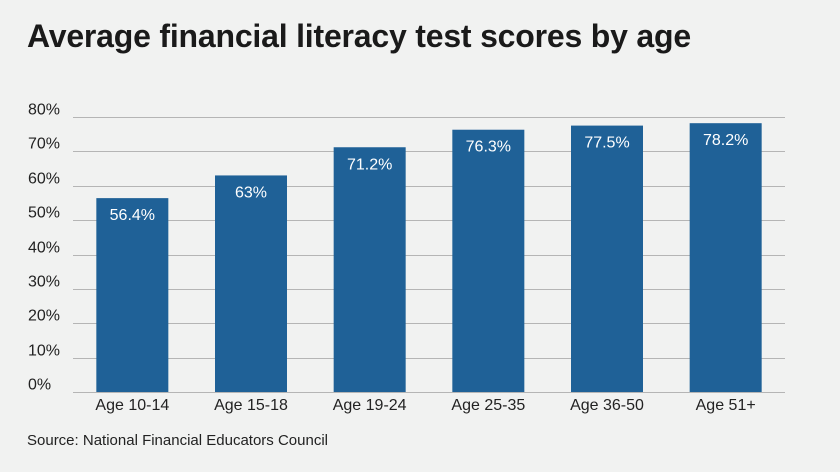 The width and height of the screenshot is (840, 472). I want to click on y-tick-label: 80%, so click(44, 110).